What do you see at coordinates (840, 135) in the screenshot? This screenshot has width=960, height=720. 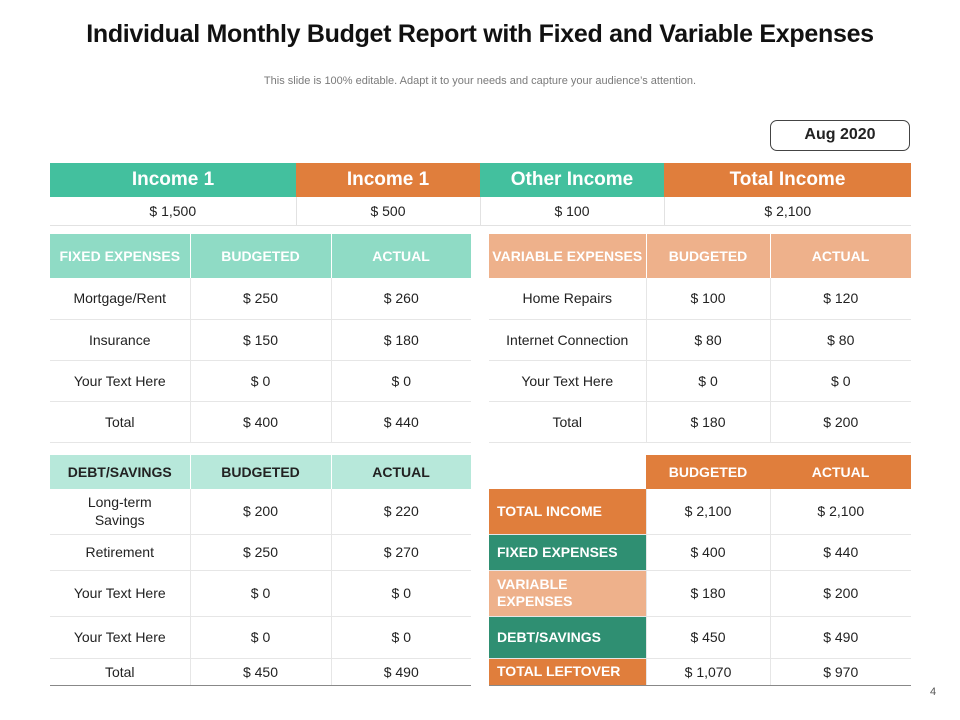 I see `date-label: Aug 2020` at bounding box center [840, 135].